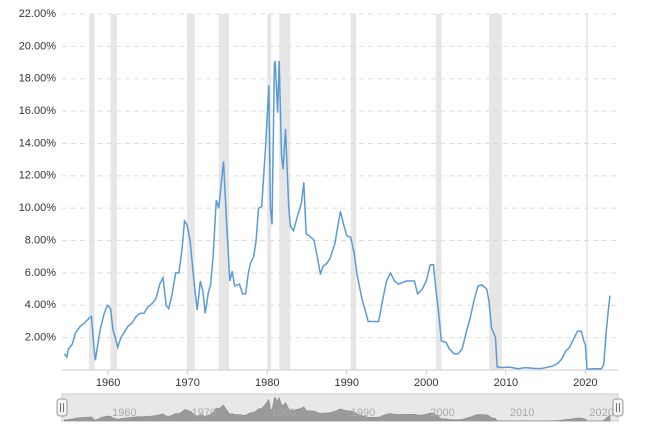  What do you see at coordinates (38, 79) in the screenshot?
I see `y-tick-label: 18.00%` at bounding box center [38, 79].